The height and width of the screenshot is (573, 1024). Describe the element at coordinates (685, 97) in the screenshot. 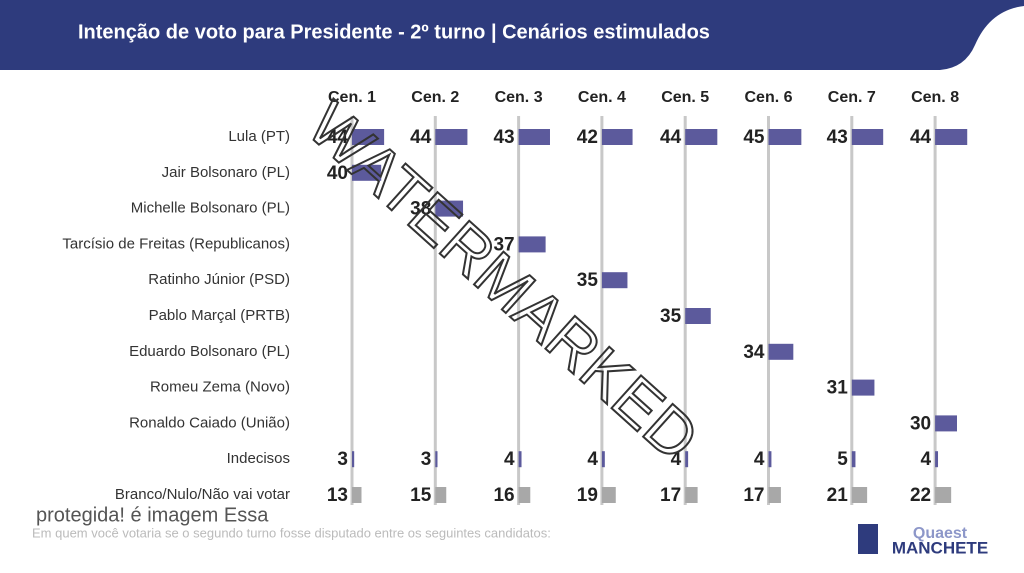

I see `column-header: Cen. 5` at that location.